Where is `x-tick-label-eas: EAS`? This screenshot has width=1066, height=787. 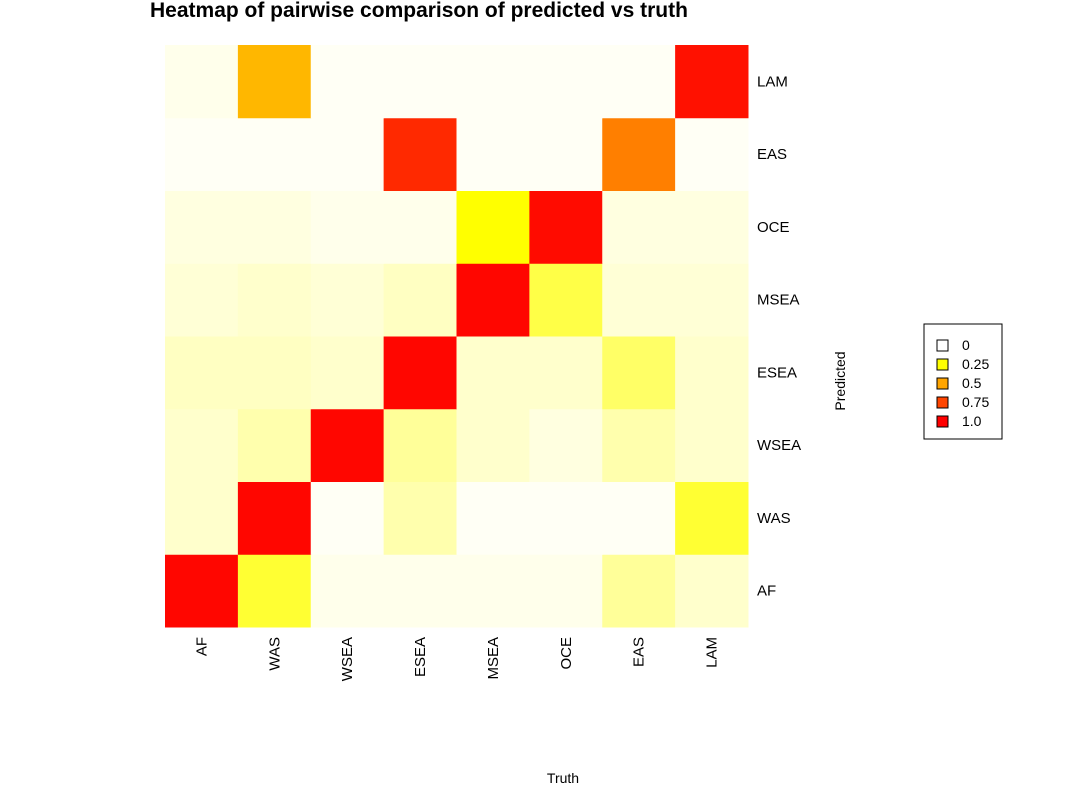 x-tick-label-eas: EAS is located at coordinates (639, 652).